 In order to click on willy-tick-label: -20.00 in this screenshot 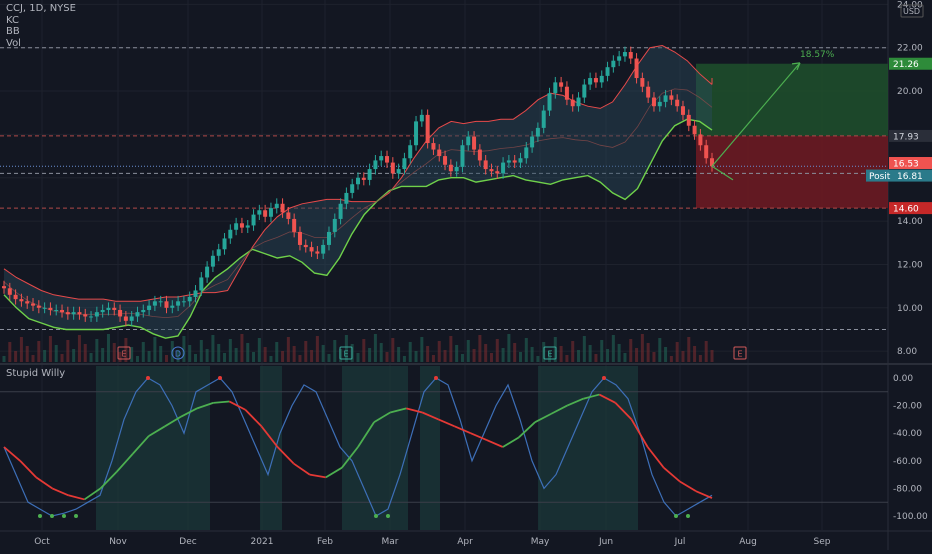, I will do `click(907, 407)`.